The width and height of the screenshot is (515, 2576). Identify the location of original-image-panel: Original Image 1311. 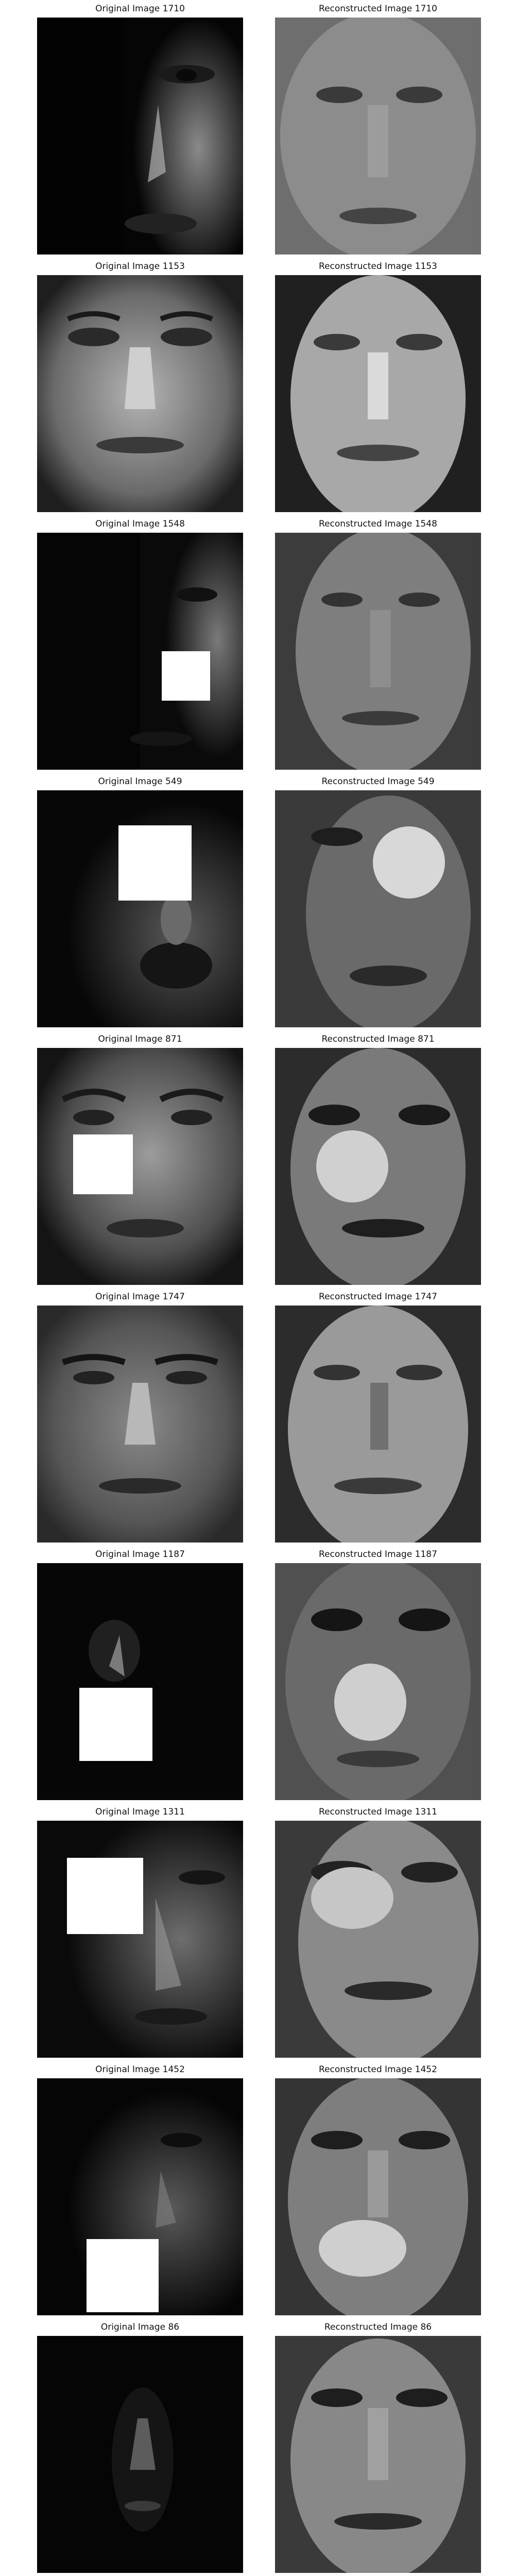
(155, 1931).